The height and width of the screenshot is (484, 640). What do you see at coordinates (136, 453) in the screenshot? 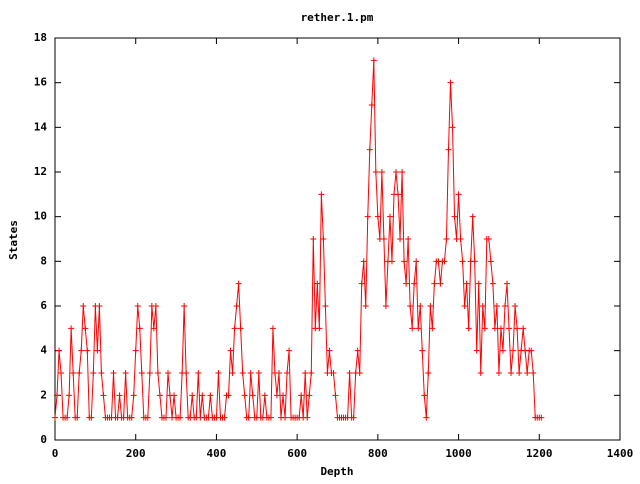
I see `x-tick-label: 200` at bounding box center [136, 453].